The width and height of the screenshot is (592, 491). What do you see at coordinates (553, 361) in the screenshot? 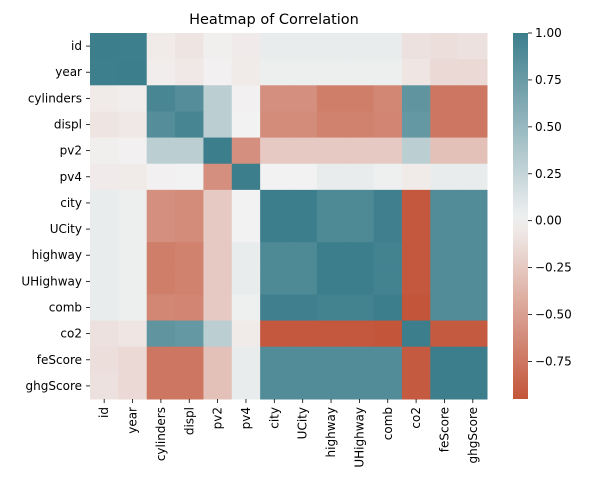
I see `colorbar-tick-label: −0.75` at bounding box center [553, 361].